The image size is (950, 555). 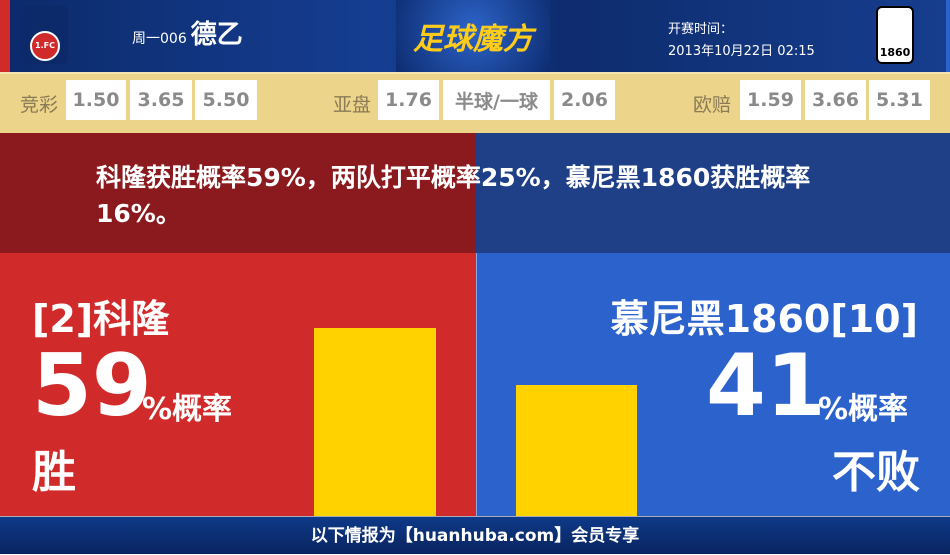 What do you see at coordinates (101, 319) in the screenshot?
I see `home-team-name: [2]科隆` at bounding box center [101, 319].